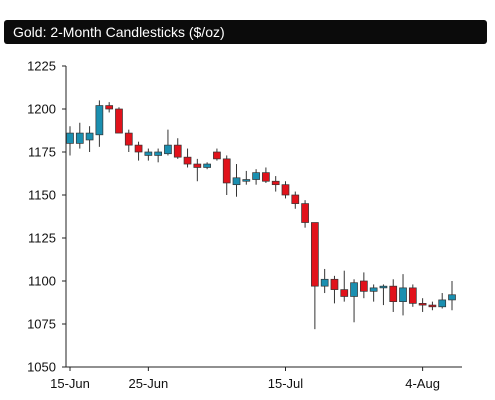 The width and height of the screenshot is (495, 400). Describe the element at coordinates (46, 217) in the screenshot. I see `y-axis-ticks: 1050 1075 1100 1125 1150 1175 1200 1225` at that location.